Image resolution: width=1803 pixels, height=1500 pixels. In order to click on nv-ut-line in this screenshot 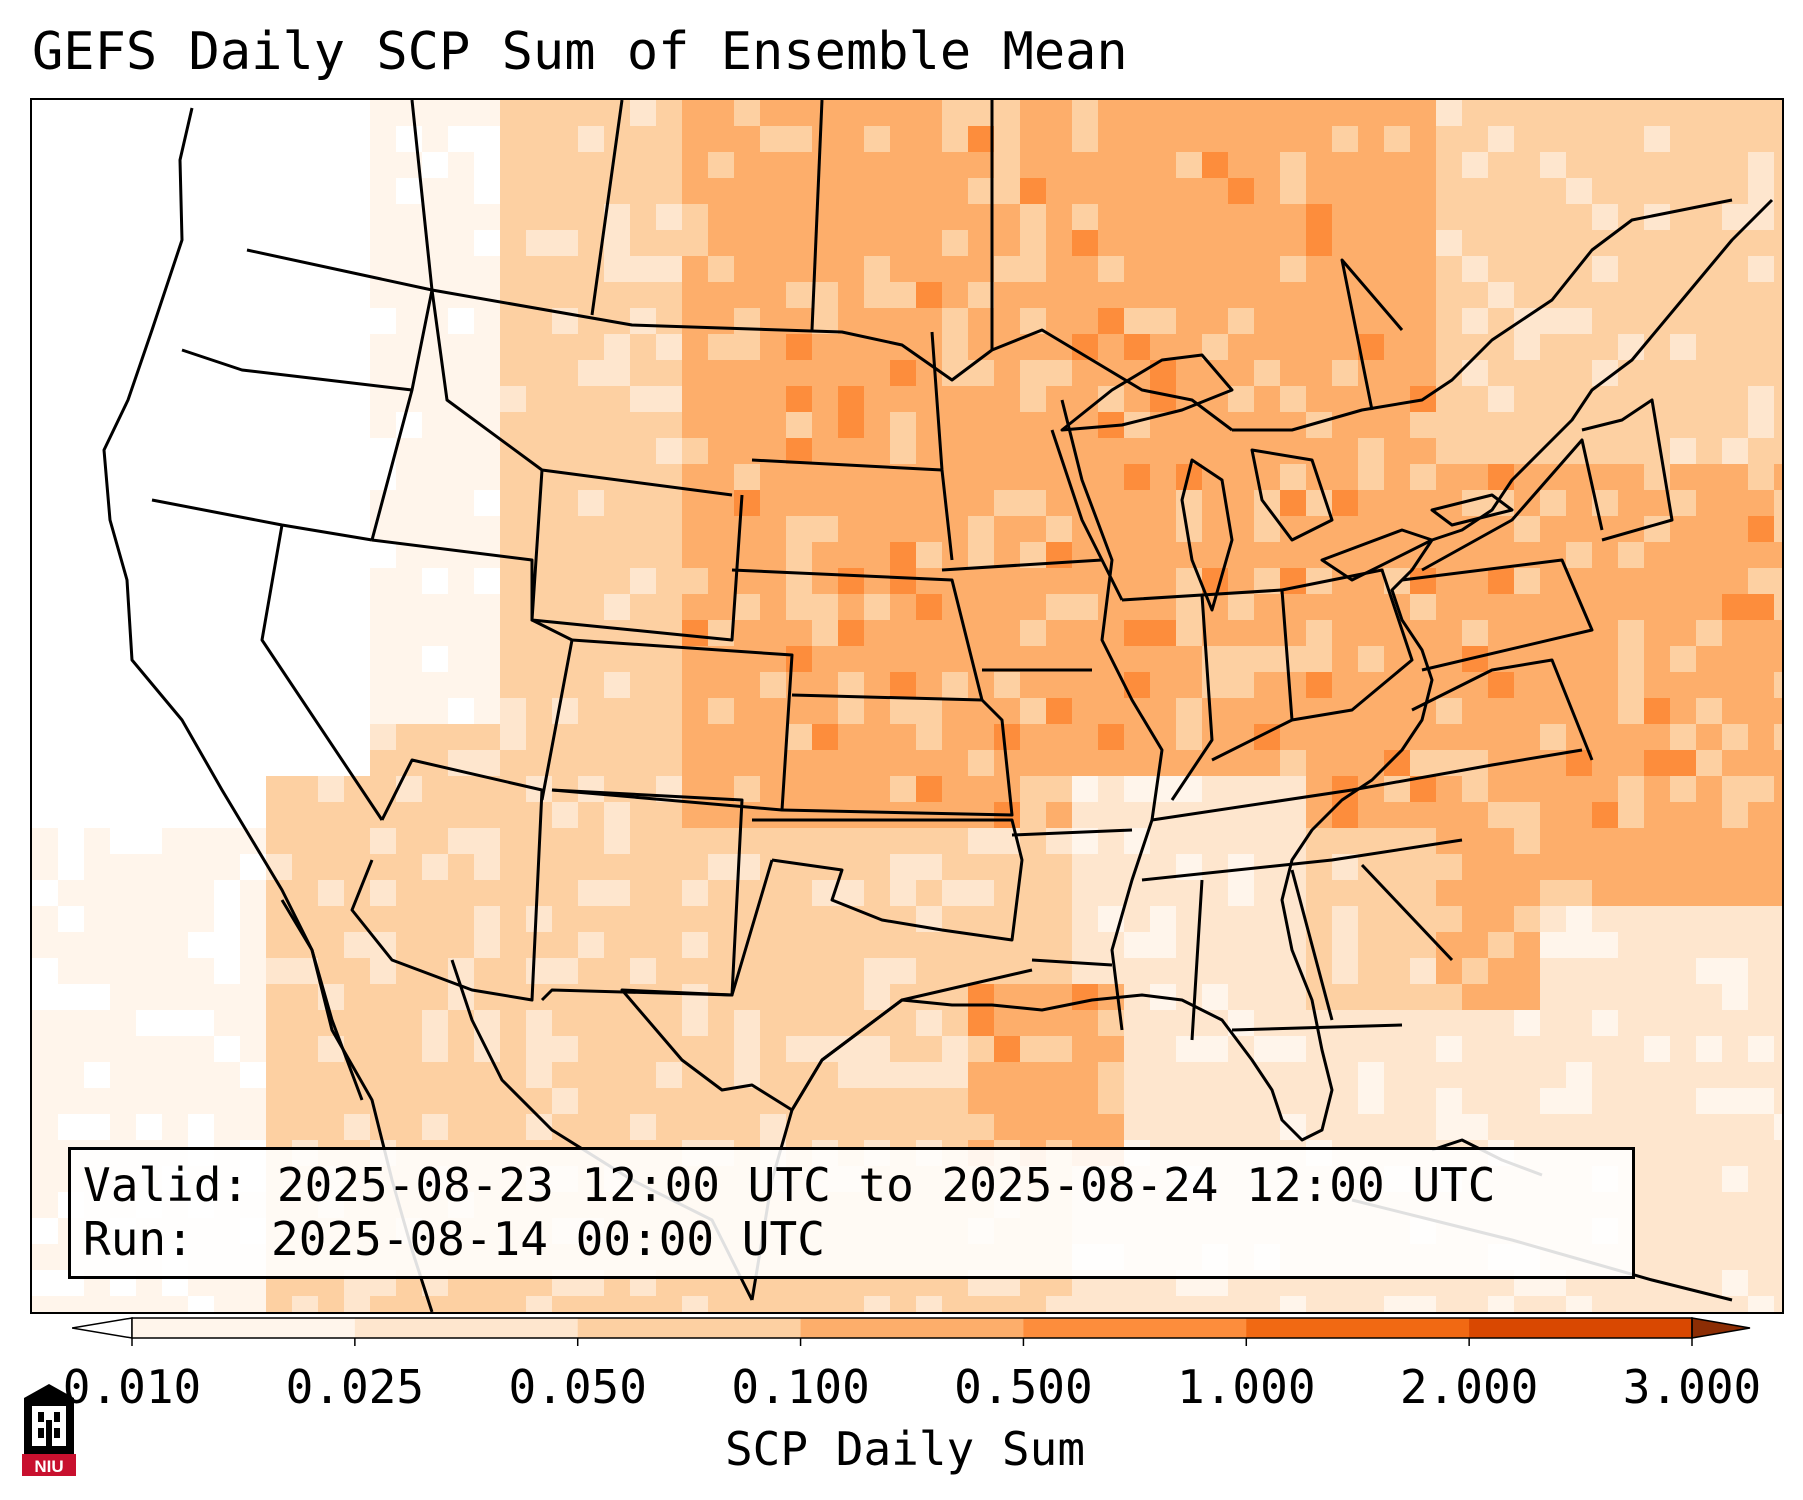, I will do `click(472, 669)`.